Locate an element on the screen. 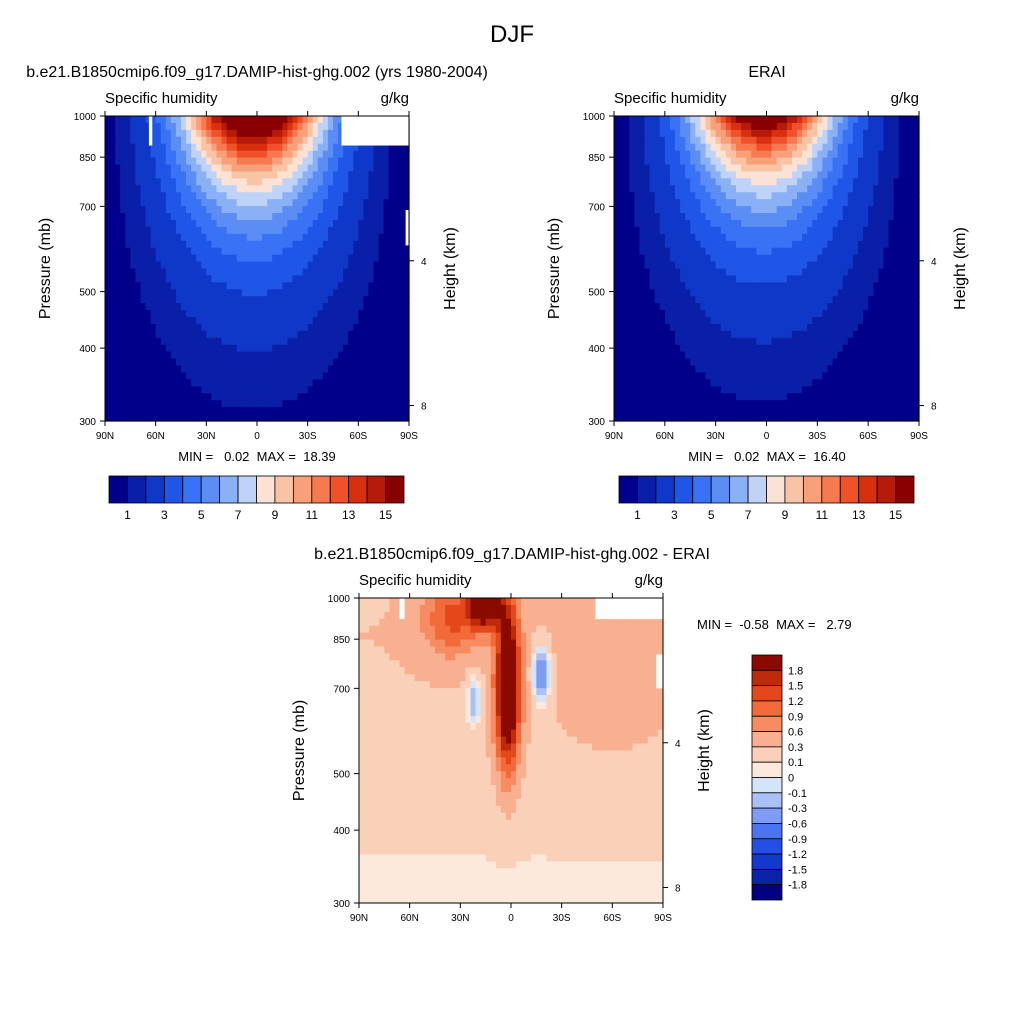 The height and width of the screenshot is (1024, 1024). colorbar-label: 15 is located at coordinates (386, 515).